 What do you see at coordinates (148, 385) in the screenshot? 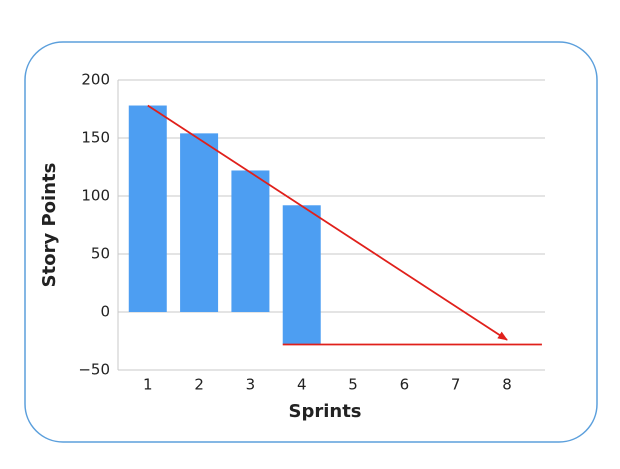
I see `x-tick-label: 1` at bounding box center [148, 385].